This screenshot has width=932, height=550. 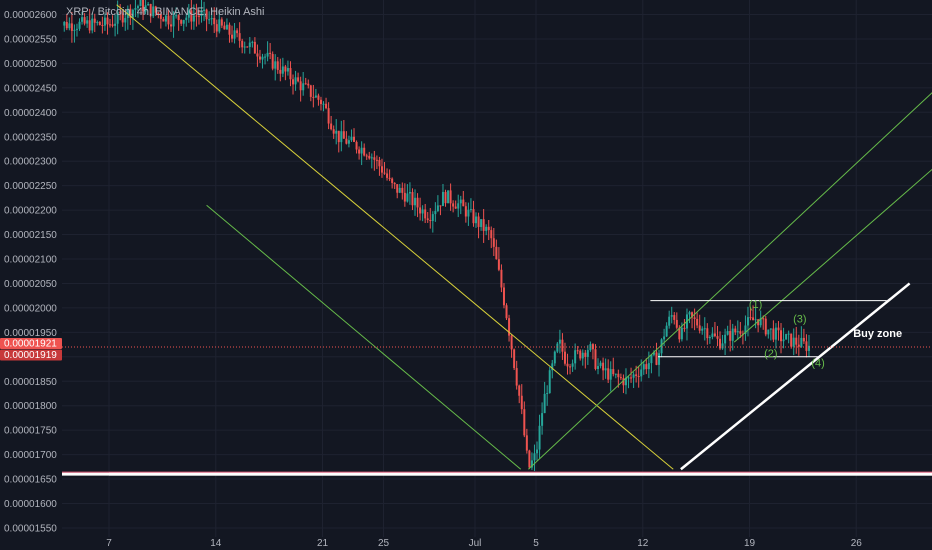 What do you see at coordinates (30, 137) in the screenshot?
I see `y-tick-label: 0.00002350` at bounding box center [30, 137].